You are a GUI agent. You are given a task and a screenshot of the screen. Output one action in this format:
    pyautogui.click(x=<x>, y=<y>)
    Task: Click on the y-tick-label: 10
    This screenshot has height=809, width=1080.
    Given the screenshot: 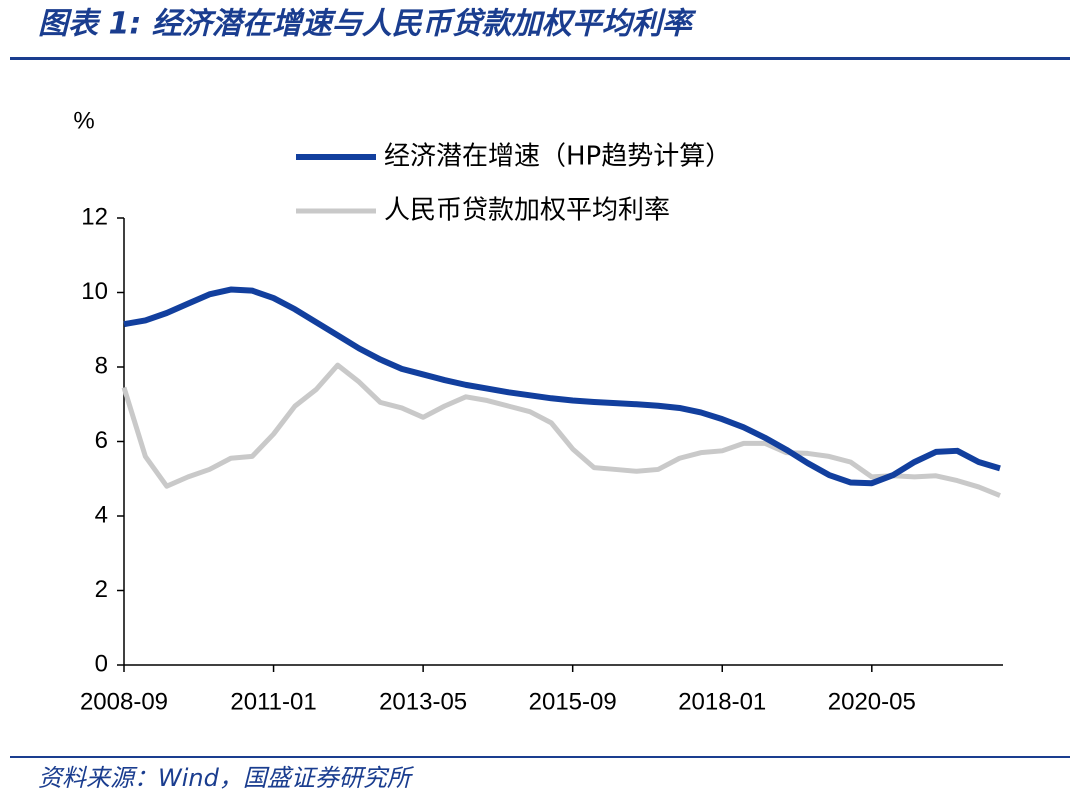 What is the action you would take?
    pyautogui.click(x=94, y=291)
    